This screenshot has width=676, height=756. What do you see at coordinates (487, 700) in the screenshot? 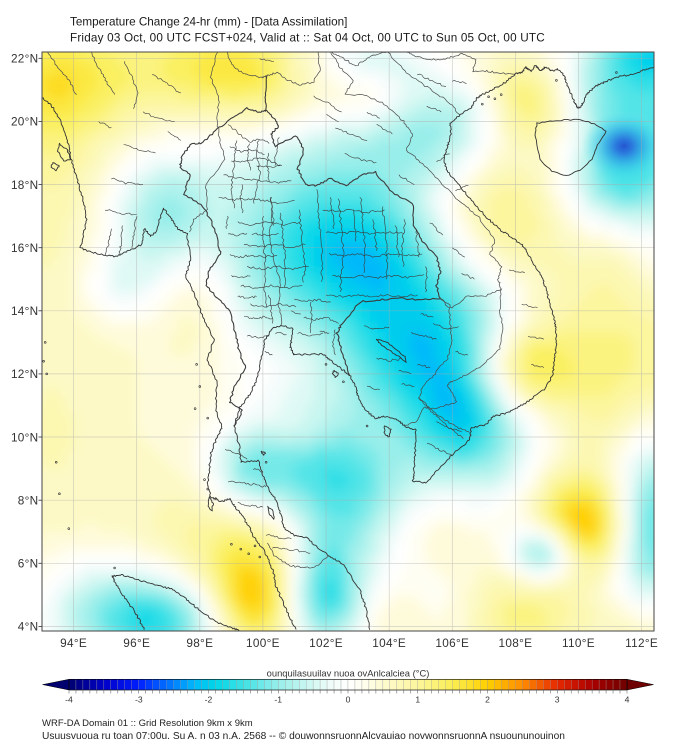
I see `svg-text: 2` at bounding box center [487, 700].